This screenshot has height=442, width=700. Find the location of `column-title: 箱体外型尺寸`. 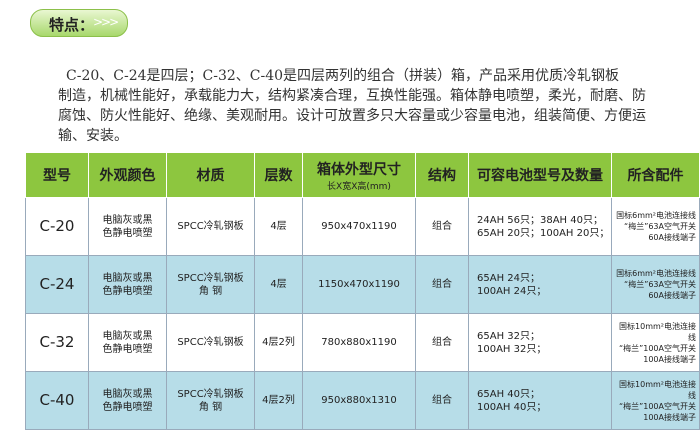

column-title: 箱体外型尺寸 is located at coordinates (359, 169).